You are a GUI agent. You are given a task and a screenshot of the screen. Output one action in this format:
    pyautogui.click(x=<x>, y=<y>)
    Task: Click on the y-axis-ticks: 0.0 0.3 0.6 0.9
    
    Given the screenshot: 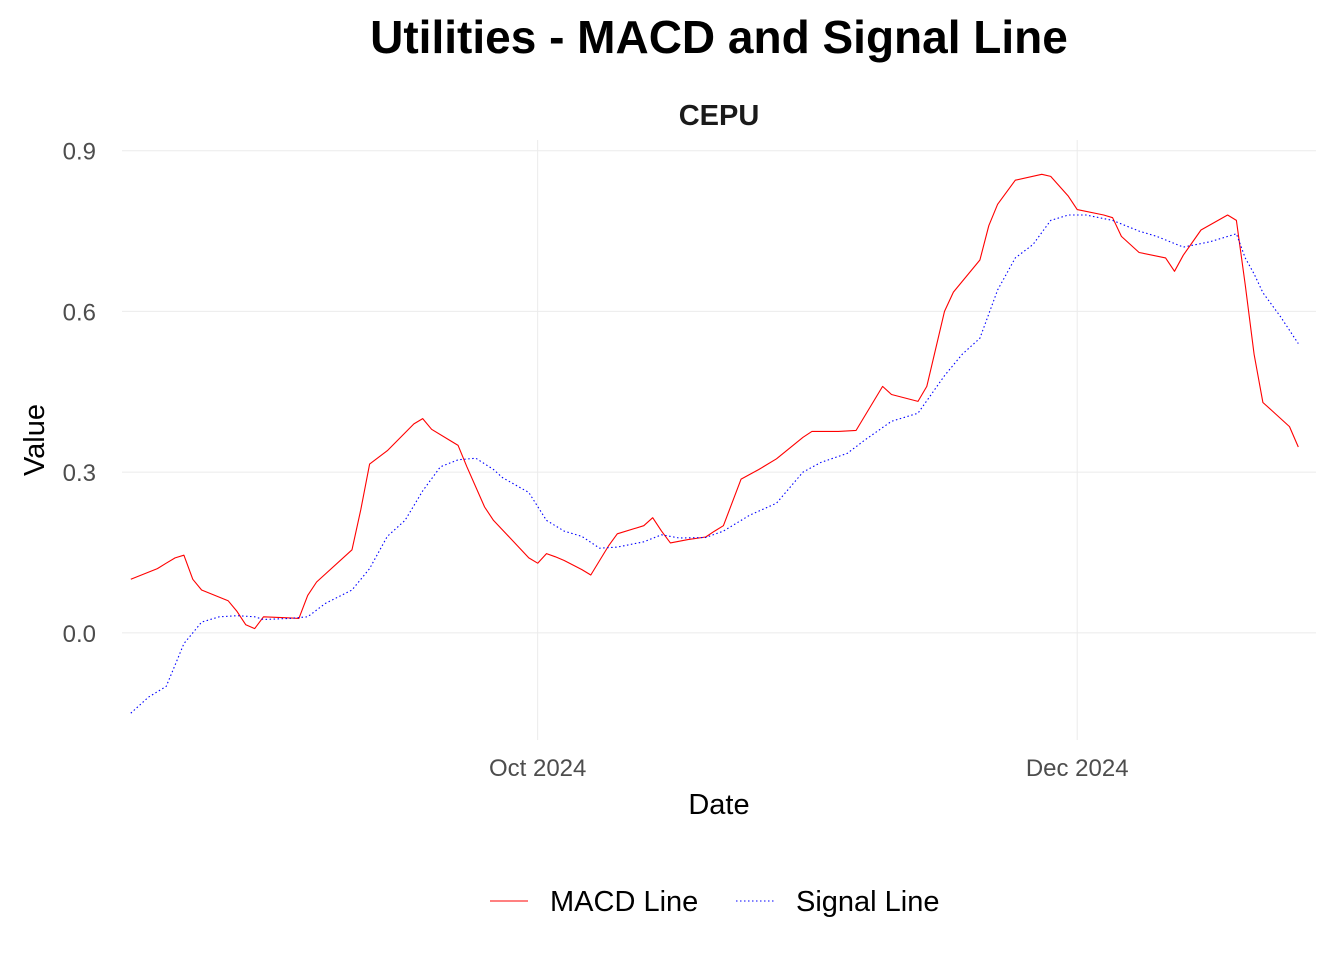 What is the action you would take?
    pyautogui.click(x=79, y=393)
    